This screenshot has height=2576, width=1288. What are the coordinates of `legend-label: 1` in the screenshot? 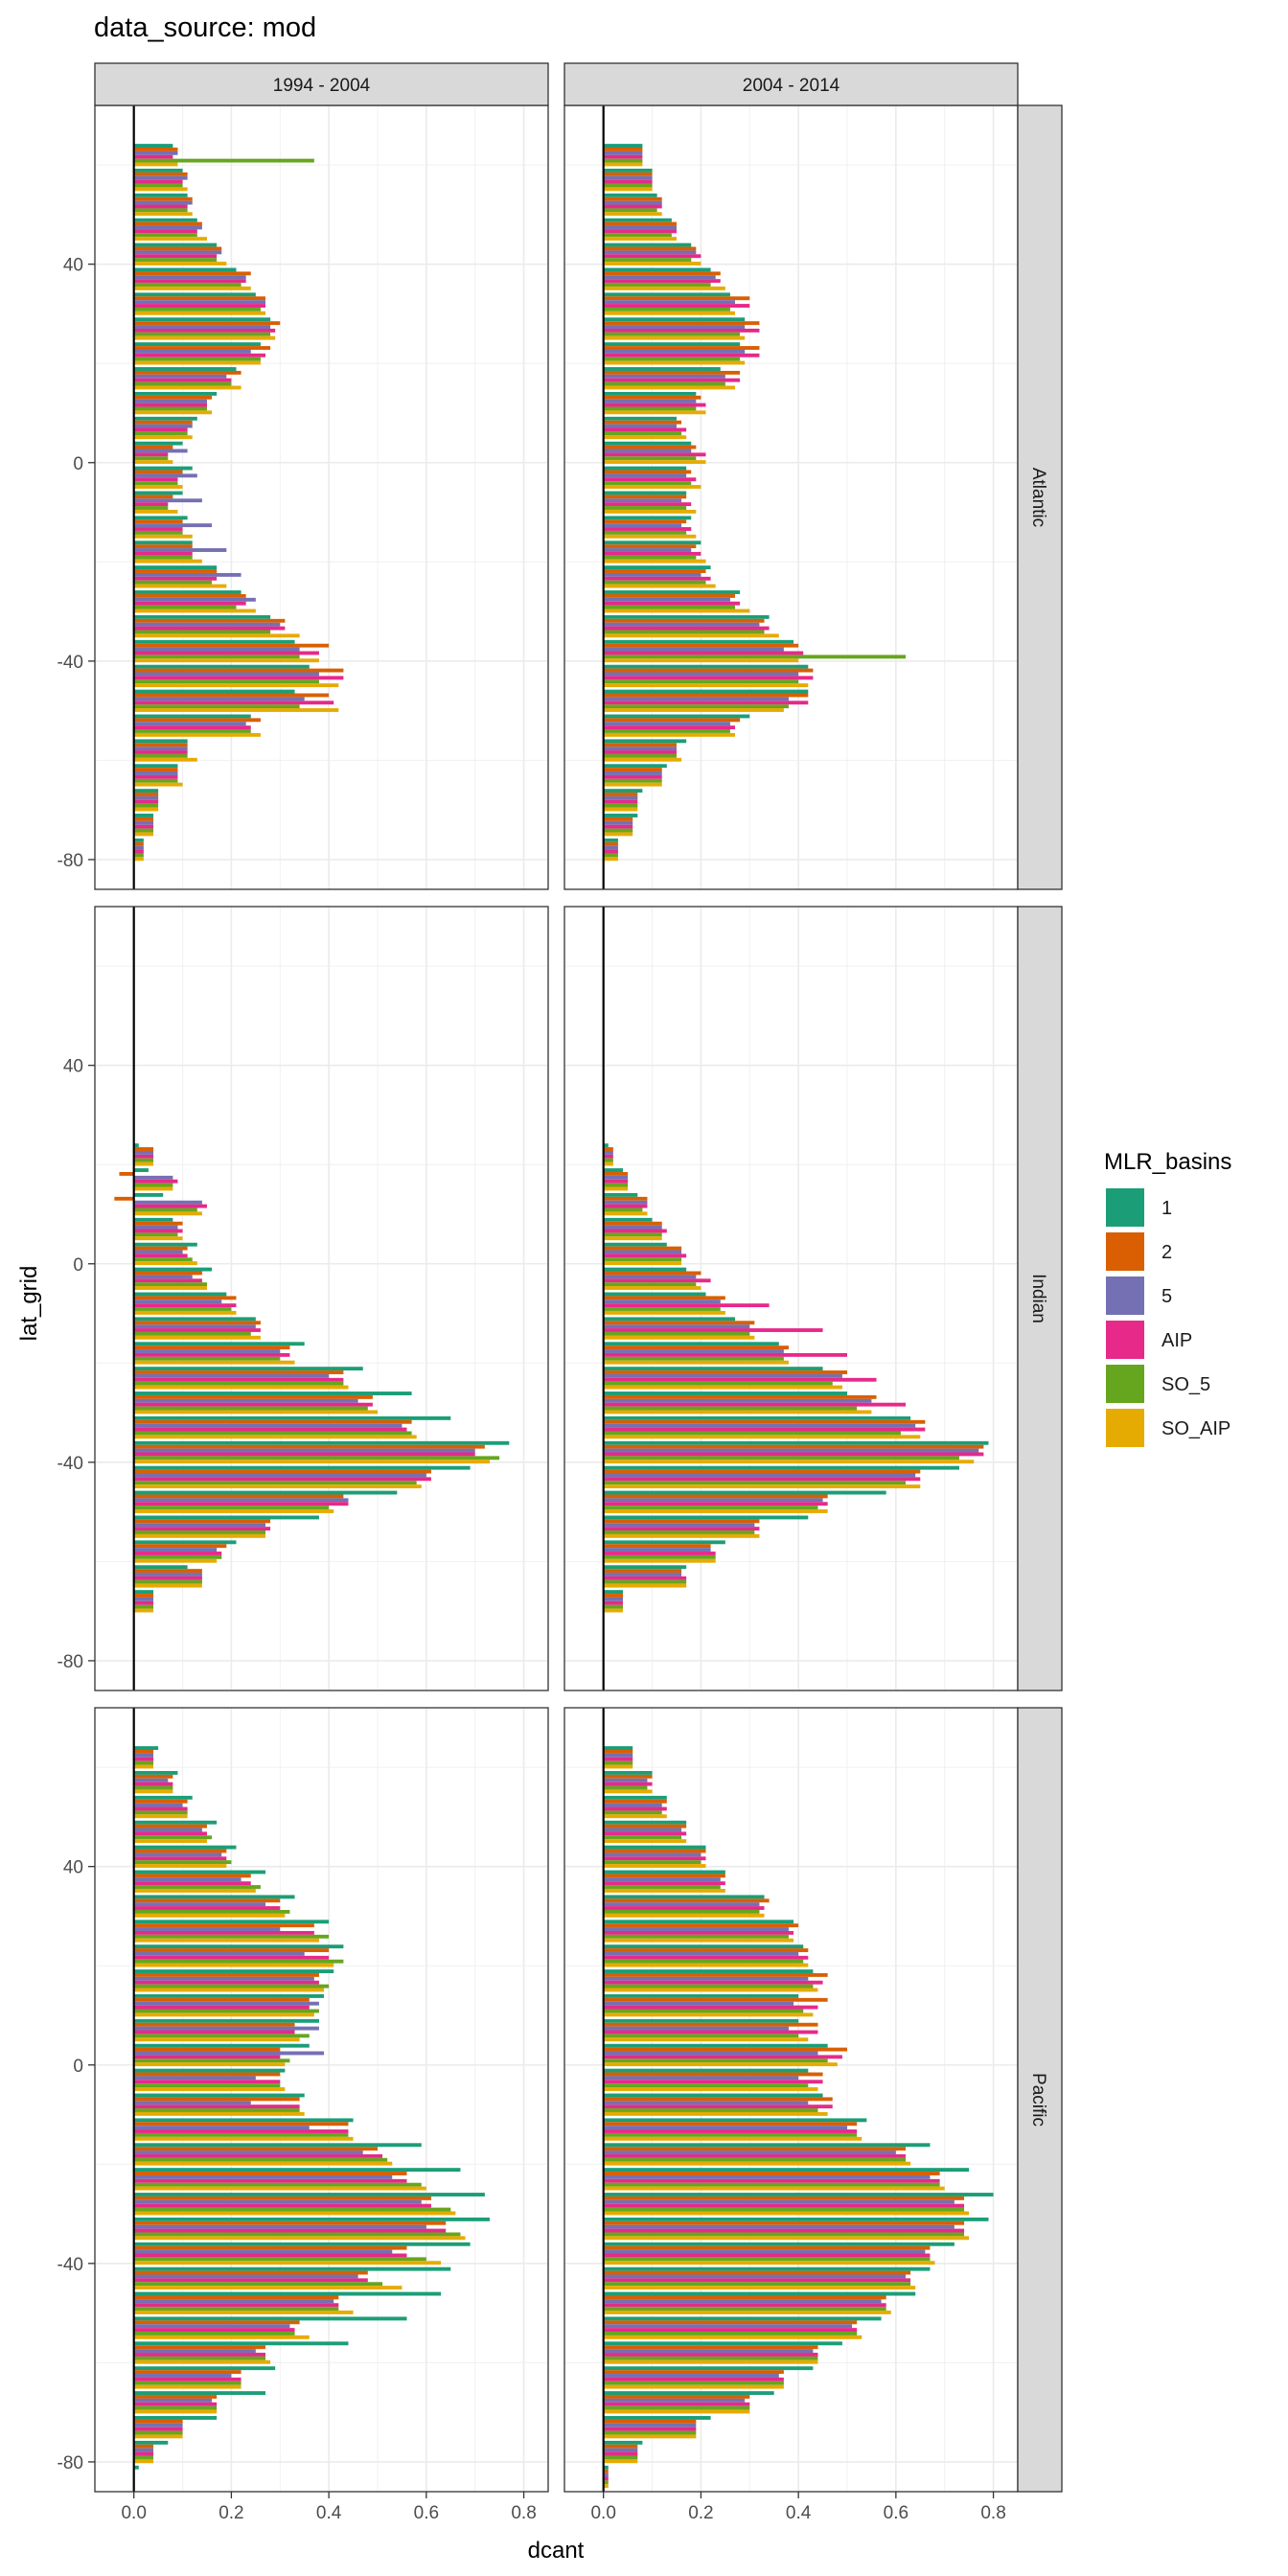 It's located at (1167, 1208).